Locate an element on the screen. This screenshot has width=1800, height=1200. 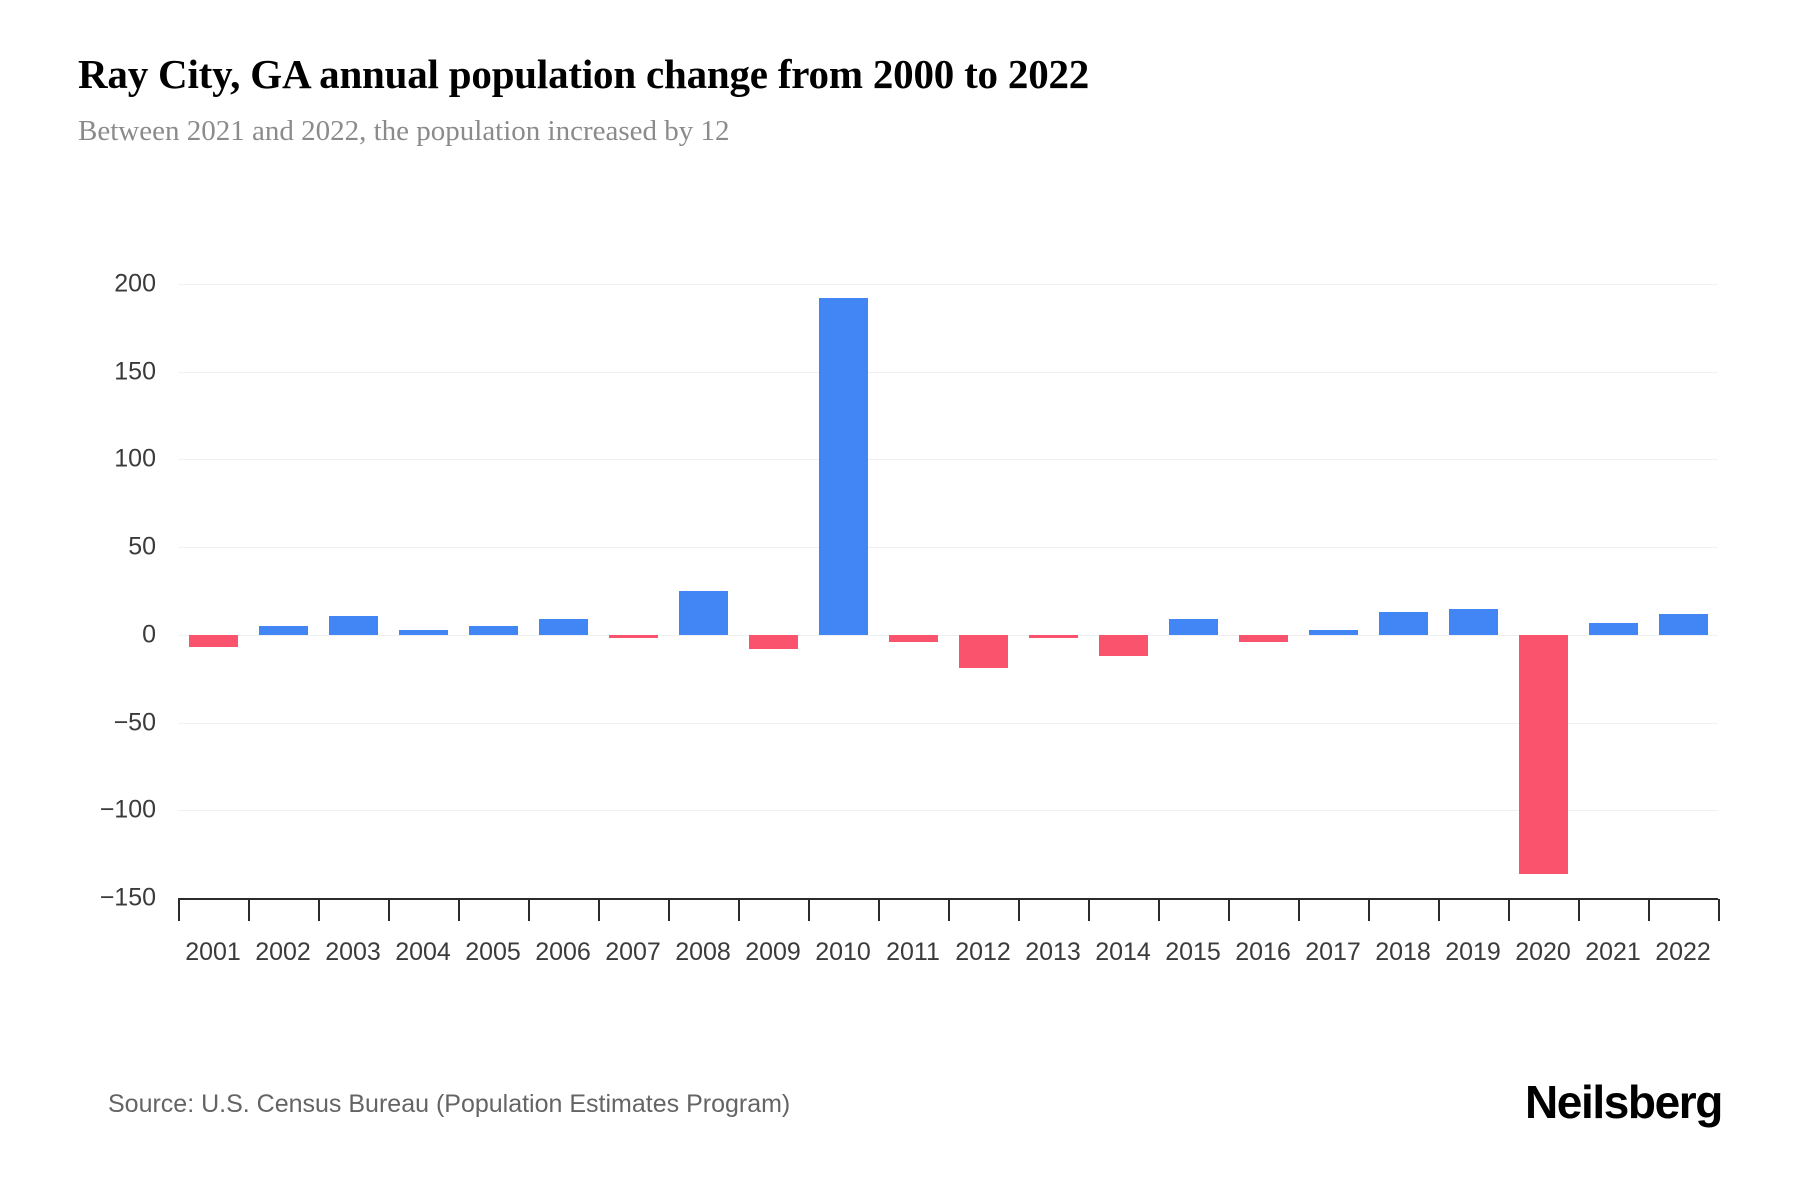
bar-2003 is located at coordinates (353, 625).